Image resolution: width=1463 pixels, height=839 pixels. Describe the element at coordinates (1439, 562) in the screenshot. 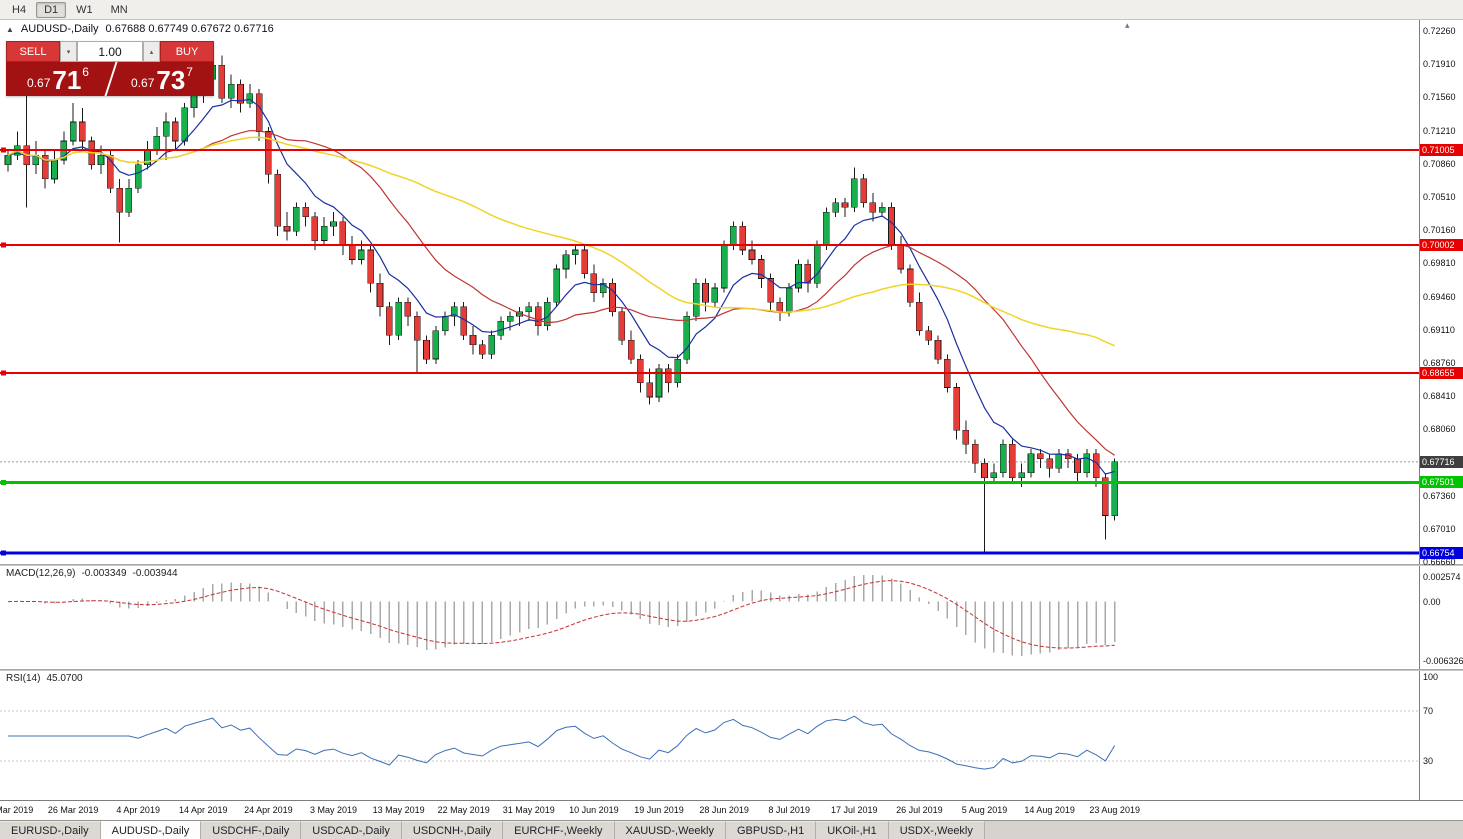

I see `price-tick-label: 0.66660` at that location.